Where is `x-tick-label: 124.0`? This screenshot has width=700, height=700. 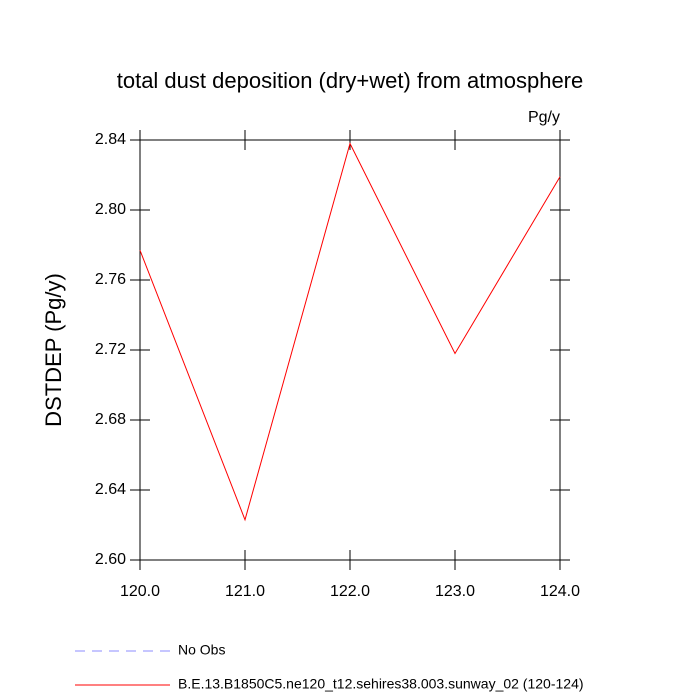
x-tick-label: 124.0 is located at coordinates (560, 591).